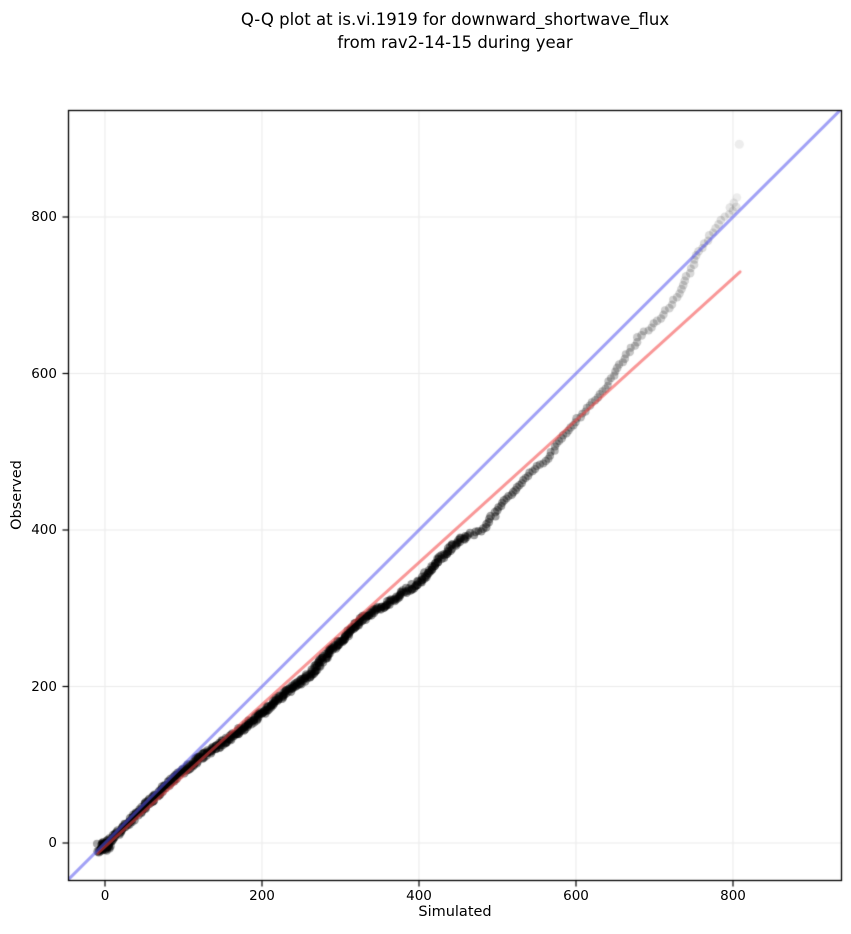  I want to click on x-axis-label: Simulated, so click(455, 912).